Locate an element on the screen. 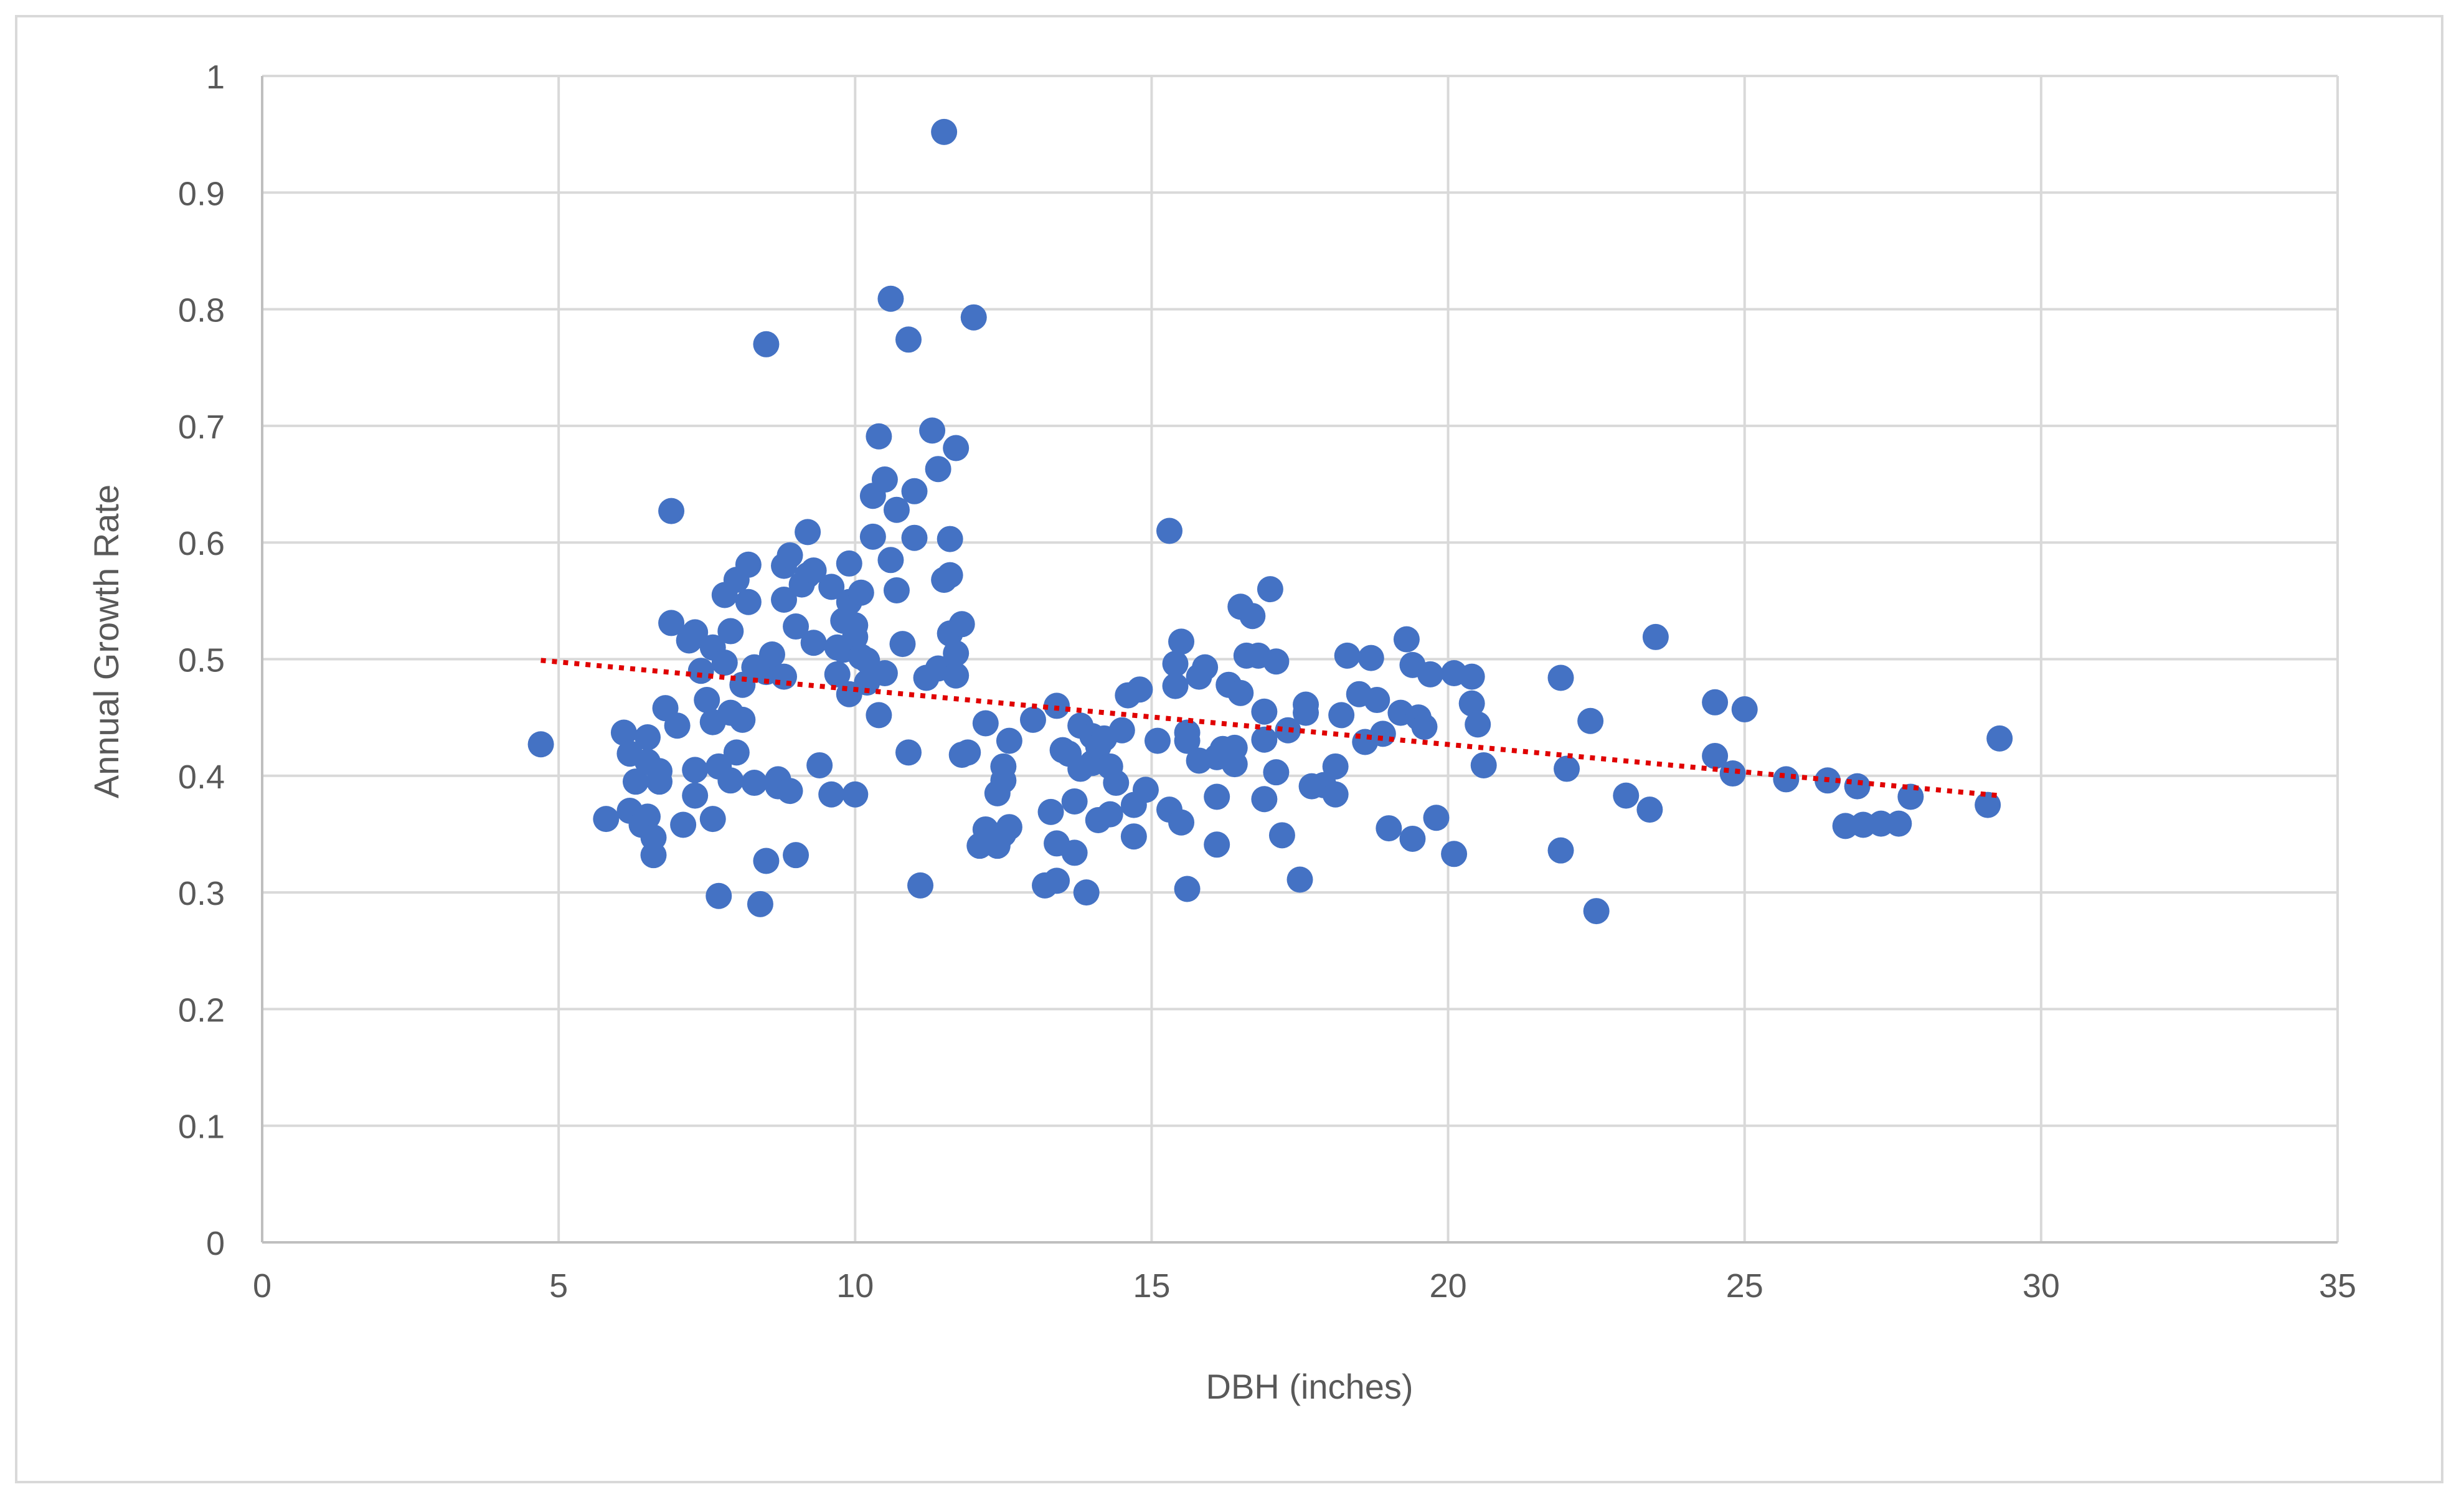  trendline is located at coordinates (1270, 728).